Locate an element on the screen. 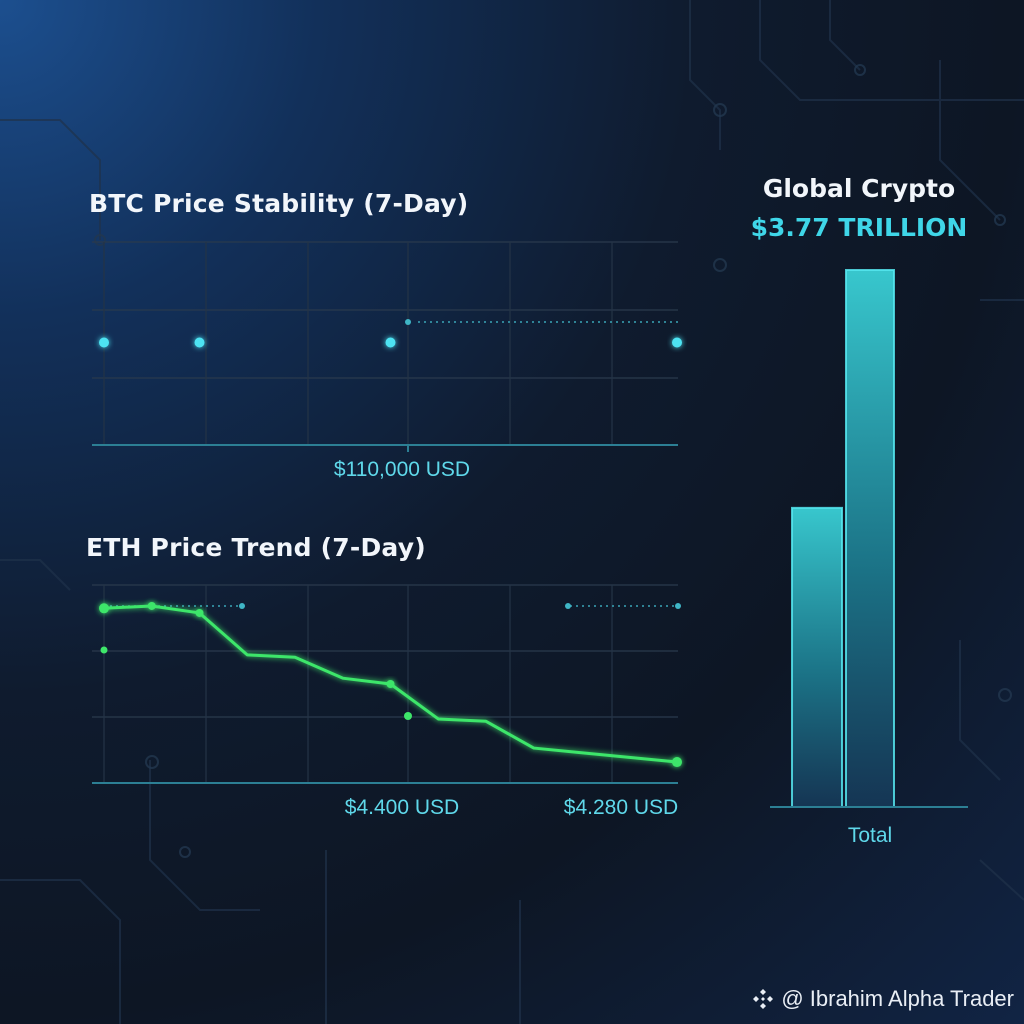 The height and width of the screenshot is (1024, 1024). global-crypto-title: Global Crypto is located at coordinates (859, 188).